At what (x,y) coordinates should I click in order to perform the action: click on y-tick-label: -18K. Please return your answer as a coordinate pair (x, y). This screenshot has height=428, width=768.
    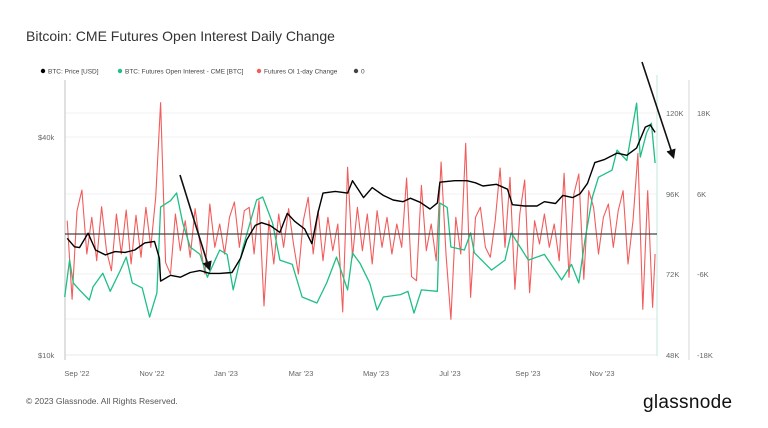
    Looking at the image, I should click on (705, 355).